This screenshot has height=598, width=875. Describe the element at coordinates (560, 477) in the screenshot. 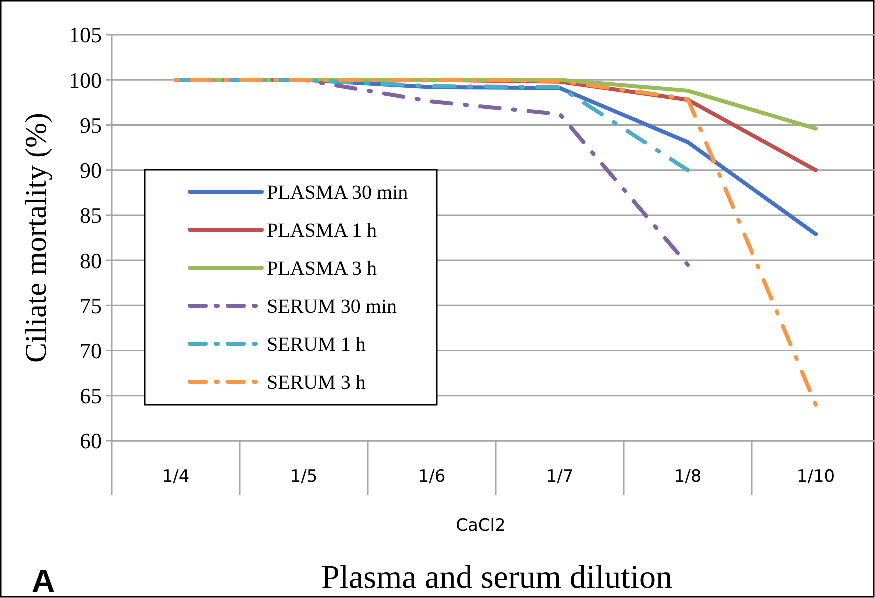

I see `x-tick-label: 1/7` at that location.